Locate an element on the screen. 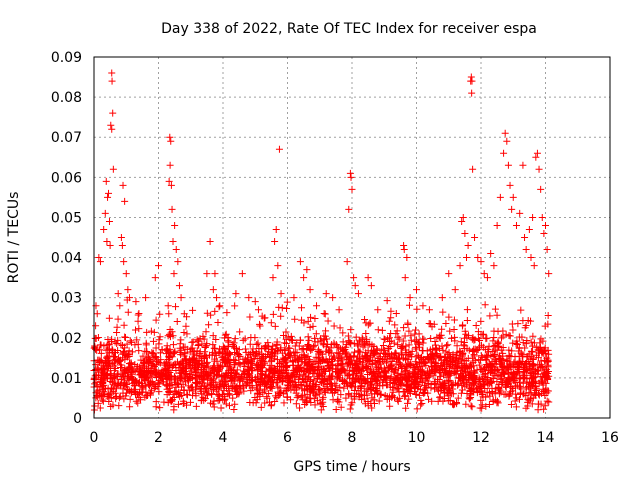 This screenshot has width=640, height=480. y-tick-label: 0.09 is located at coordinates (66, 58).